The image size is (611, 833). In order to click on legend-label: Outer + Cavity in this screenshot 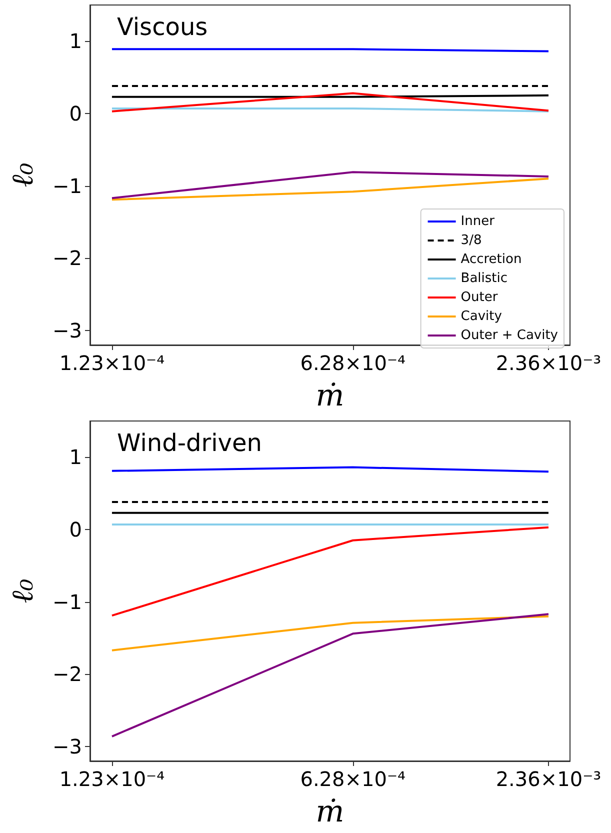, I will do `click(509, 335)`.